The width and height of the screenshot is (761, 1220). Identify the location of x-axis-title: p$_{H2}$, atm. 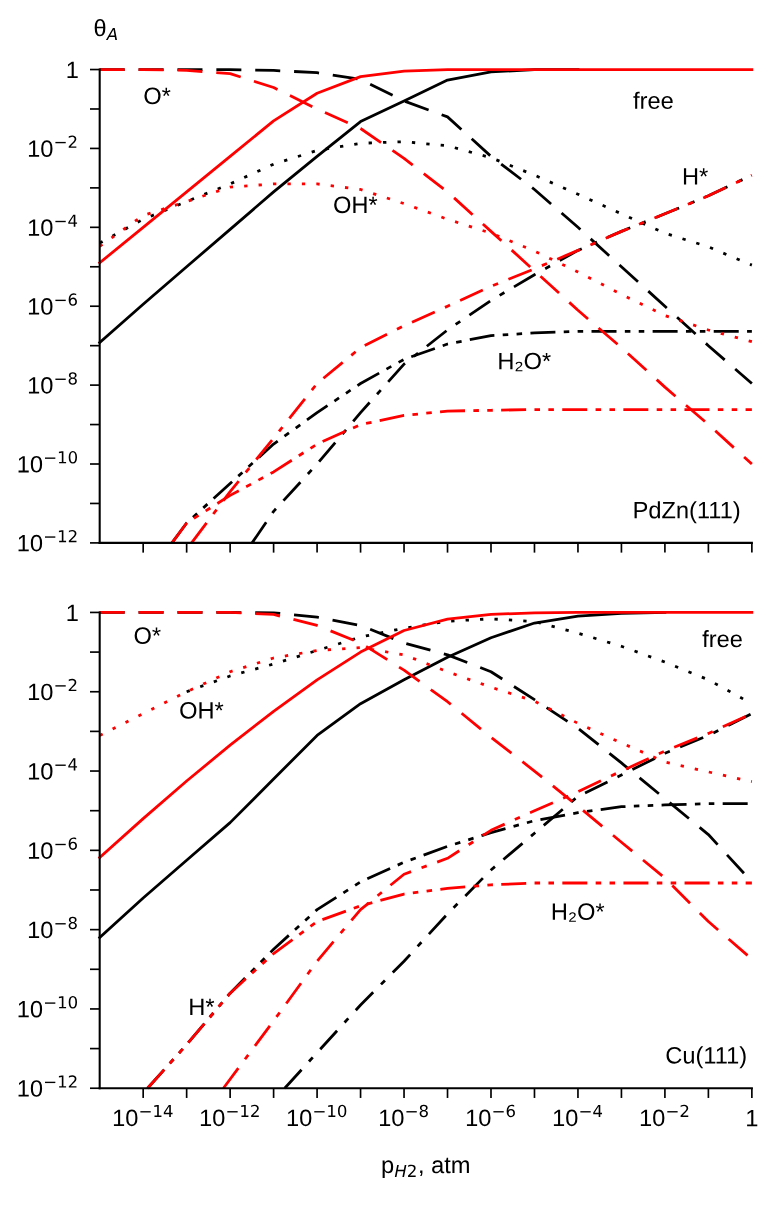
(425, 1167).